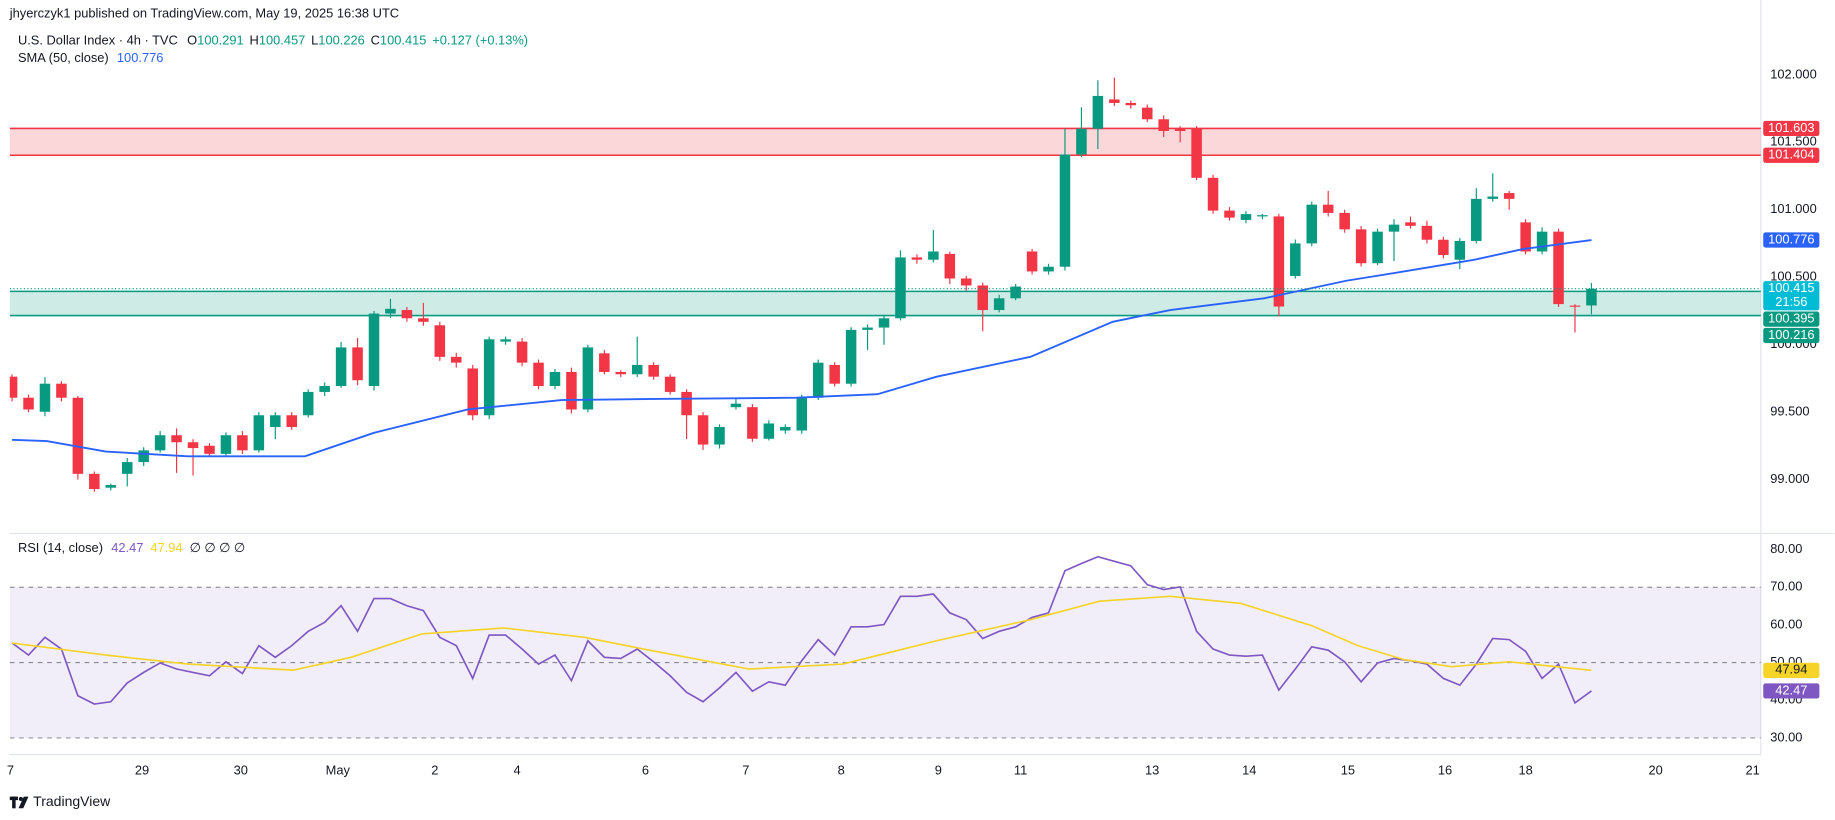 This screenshot has width=1835, height=820. I want to click on change-value: +0.127 (+0.13%), so click(480, 39).